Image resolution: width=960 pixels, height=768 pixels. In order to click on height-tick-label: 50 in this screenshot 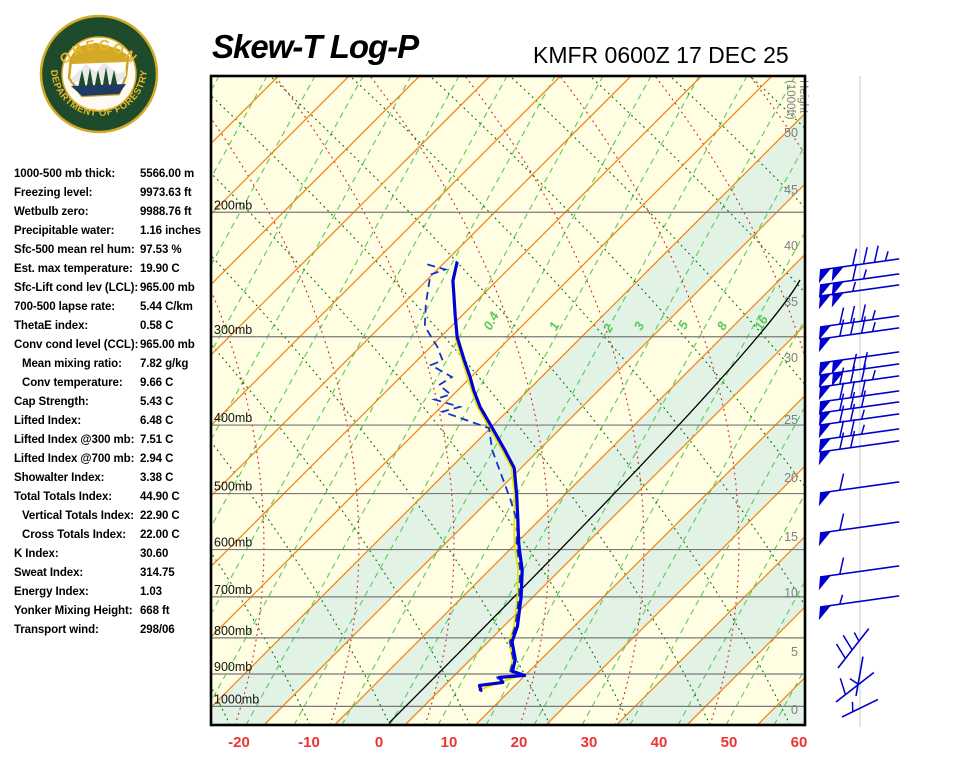, I will do `click(791, 133)`.